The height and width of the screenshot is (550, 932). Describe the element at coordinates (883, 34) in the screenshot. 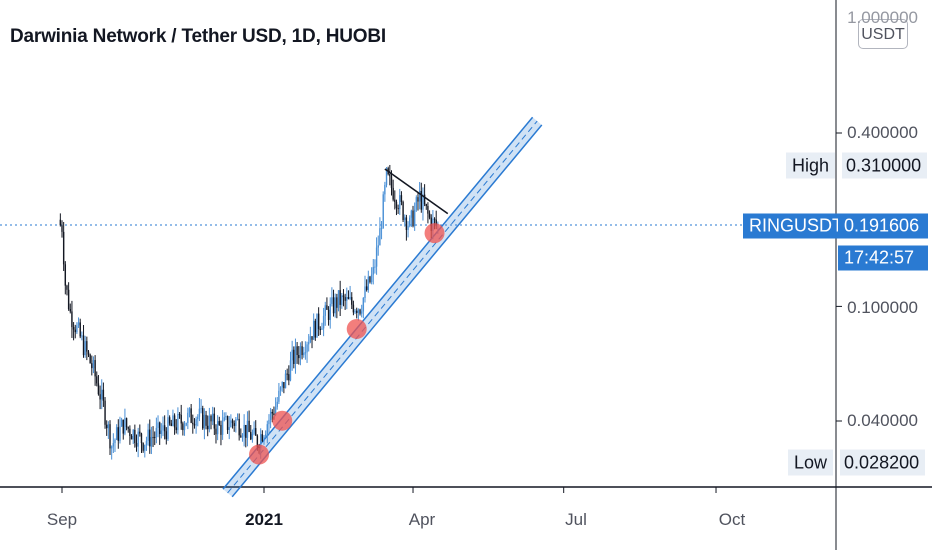

I see `currency-unit-button: USDT` at that location.